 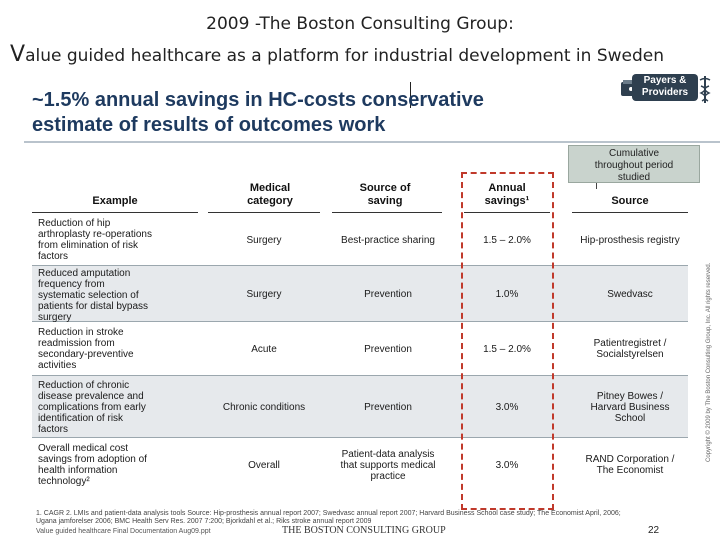 What do you see at coordinates (630, 201) in the screenshot?
I see `header-source: Source` at bounding box center [630, 201].